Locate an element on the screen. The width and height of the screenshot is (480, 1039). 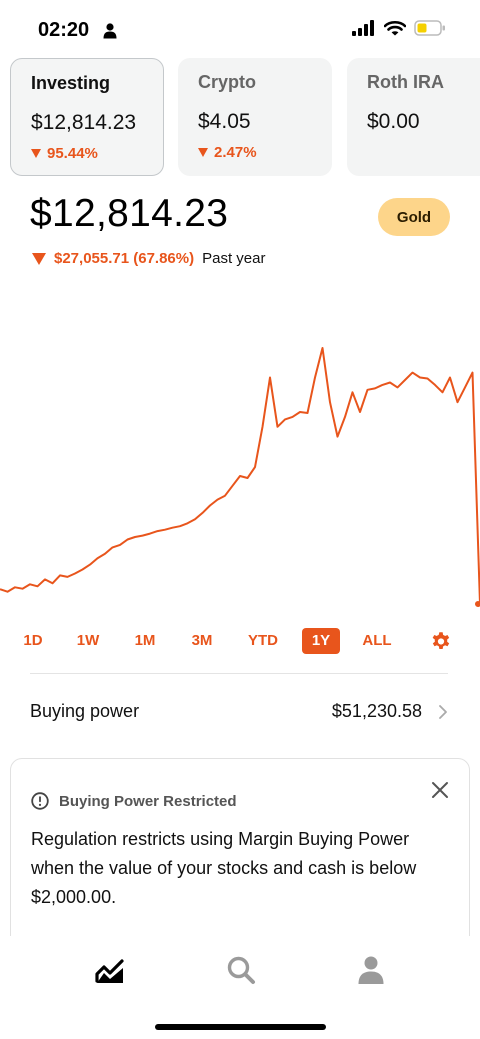
account-card-crypto: Crypto $4.05 2.47% is located at coordinates (255, 117).